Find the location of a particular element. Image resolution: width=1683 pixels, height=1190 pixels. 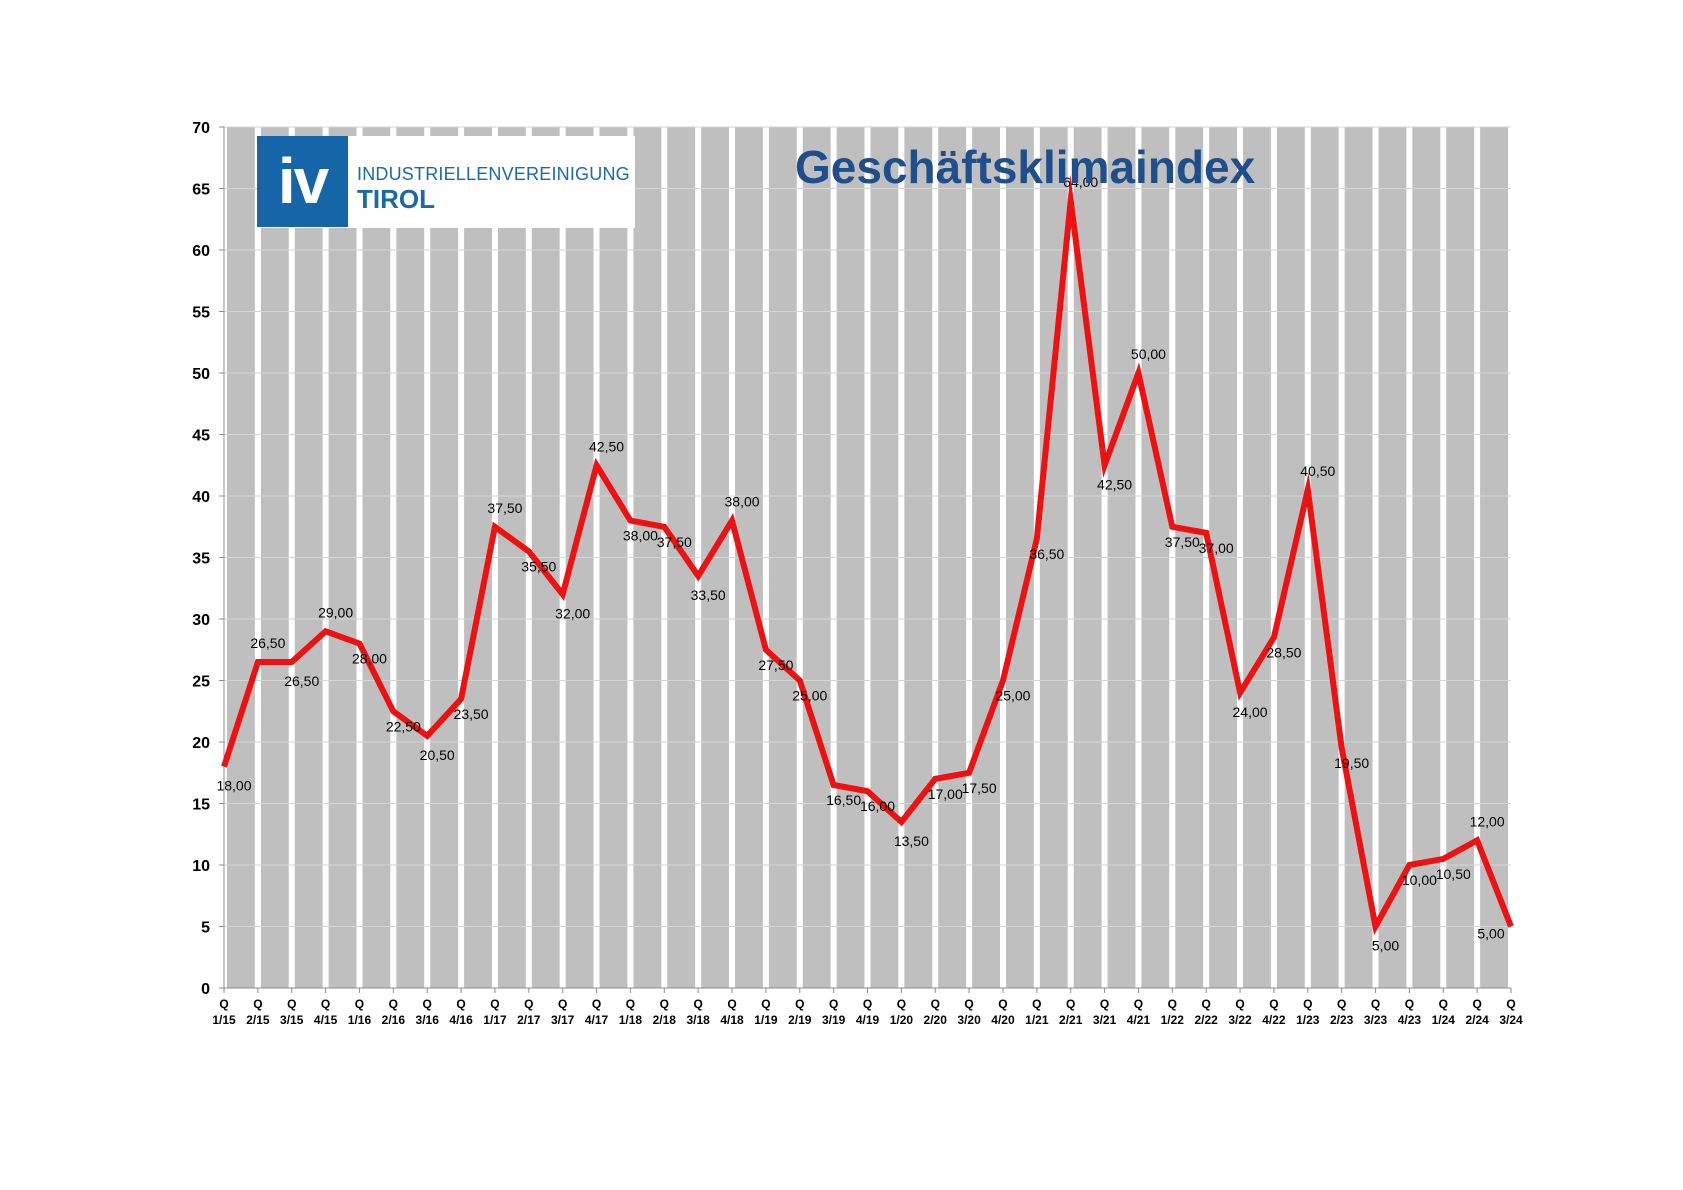

logo-text-line2: TIROL is located at coordinates (396, 199).